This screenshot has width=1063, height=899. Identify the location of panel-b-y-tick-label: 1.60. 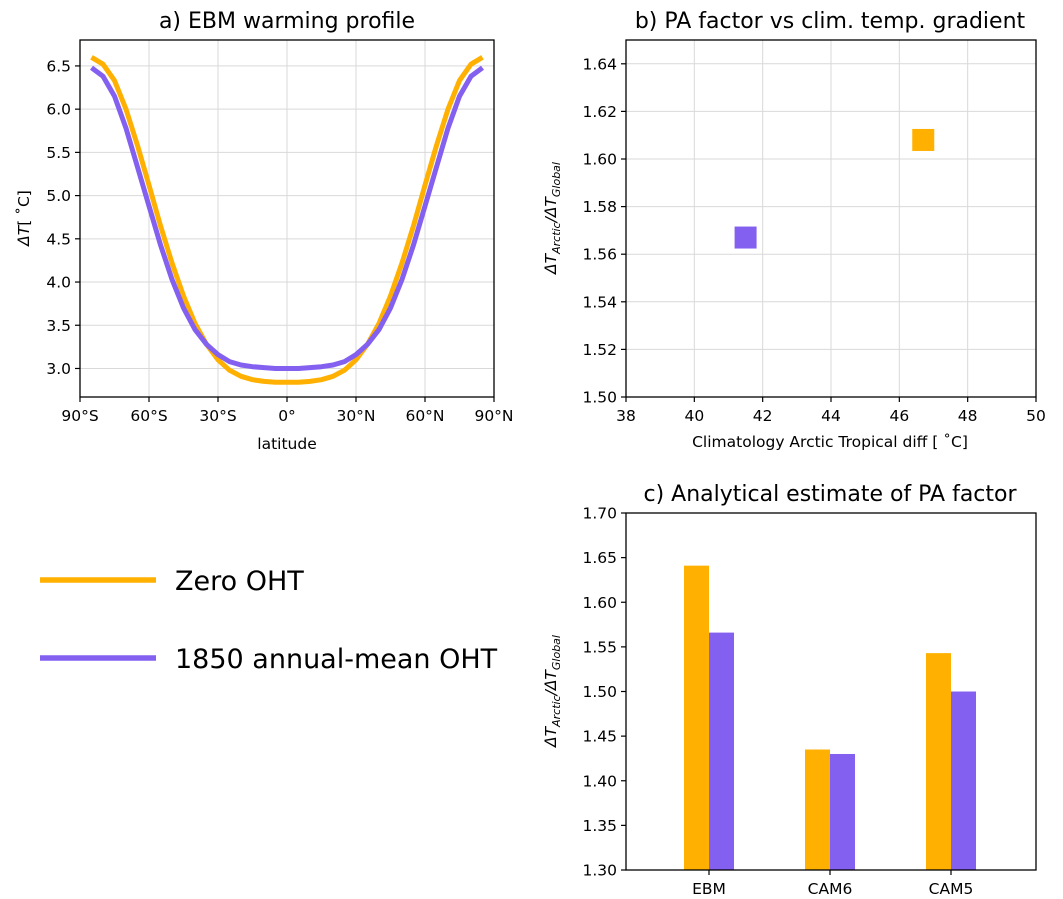
(599, 160).